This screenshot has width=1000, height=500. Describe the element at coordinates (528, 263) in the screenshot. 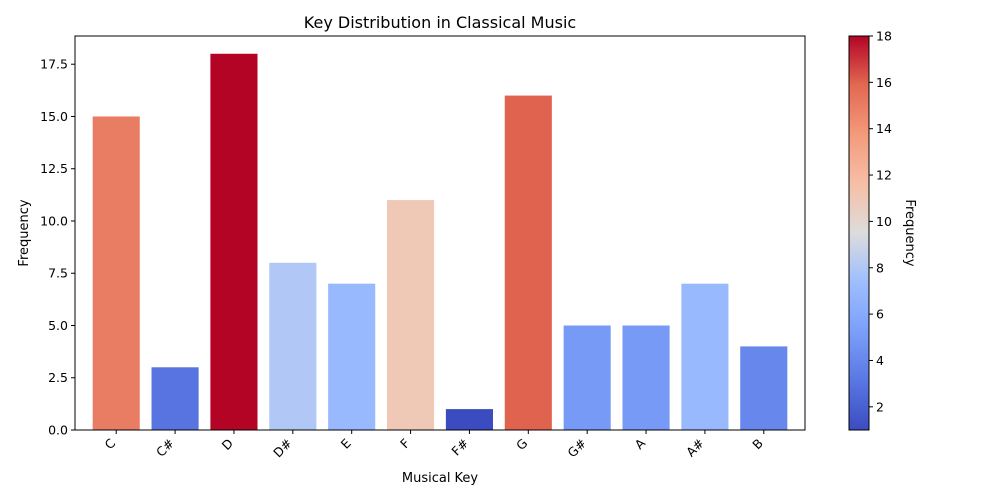

I see `bar-g` at that location.